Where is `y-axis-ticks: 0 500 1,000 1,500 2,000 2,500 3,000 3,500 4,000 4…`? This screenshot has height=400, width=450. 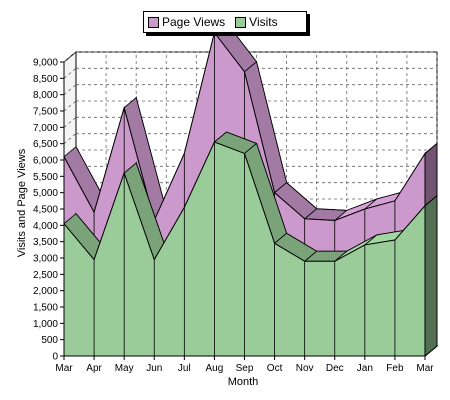 y-axis-ticks: 0 500 1,000 1,500 2,000 2,500 3,000 3,500 4,000 4… is located at coordinates (48, 210).